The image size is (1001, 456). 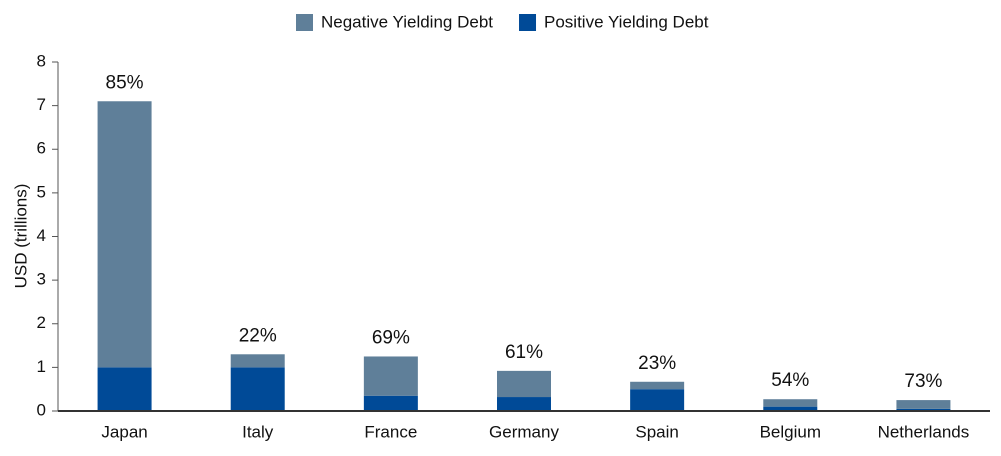 I want to click on bar-annotation: 22%, so click(x=258, y=335).